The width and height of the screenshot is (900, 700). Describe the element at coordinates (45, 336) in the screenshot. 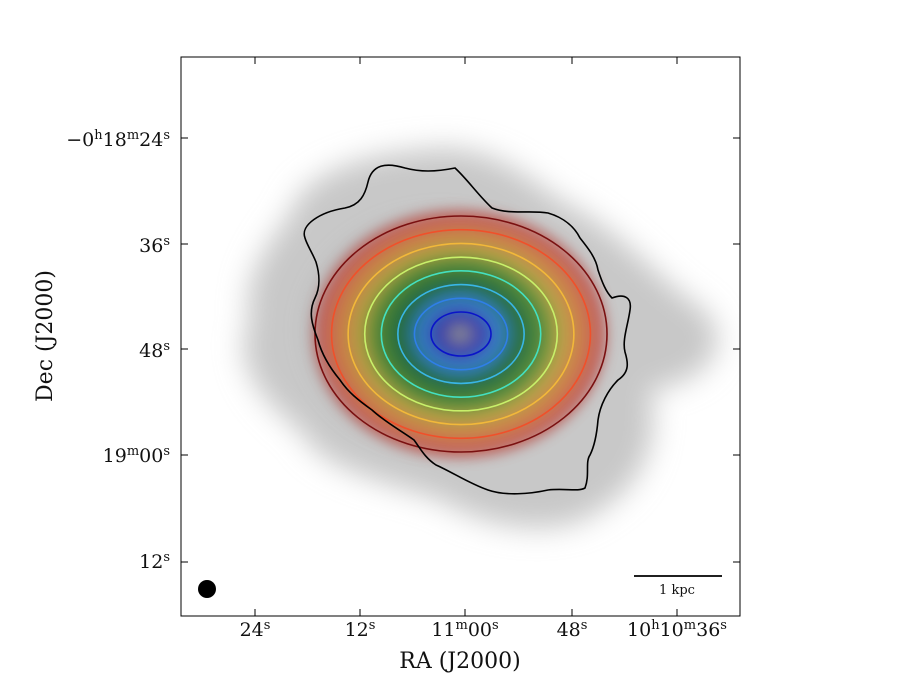

I see `y-axis-title: Dec (J2000)` at that location.